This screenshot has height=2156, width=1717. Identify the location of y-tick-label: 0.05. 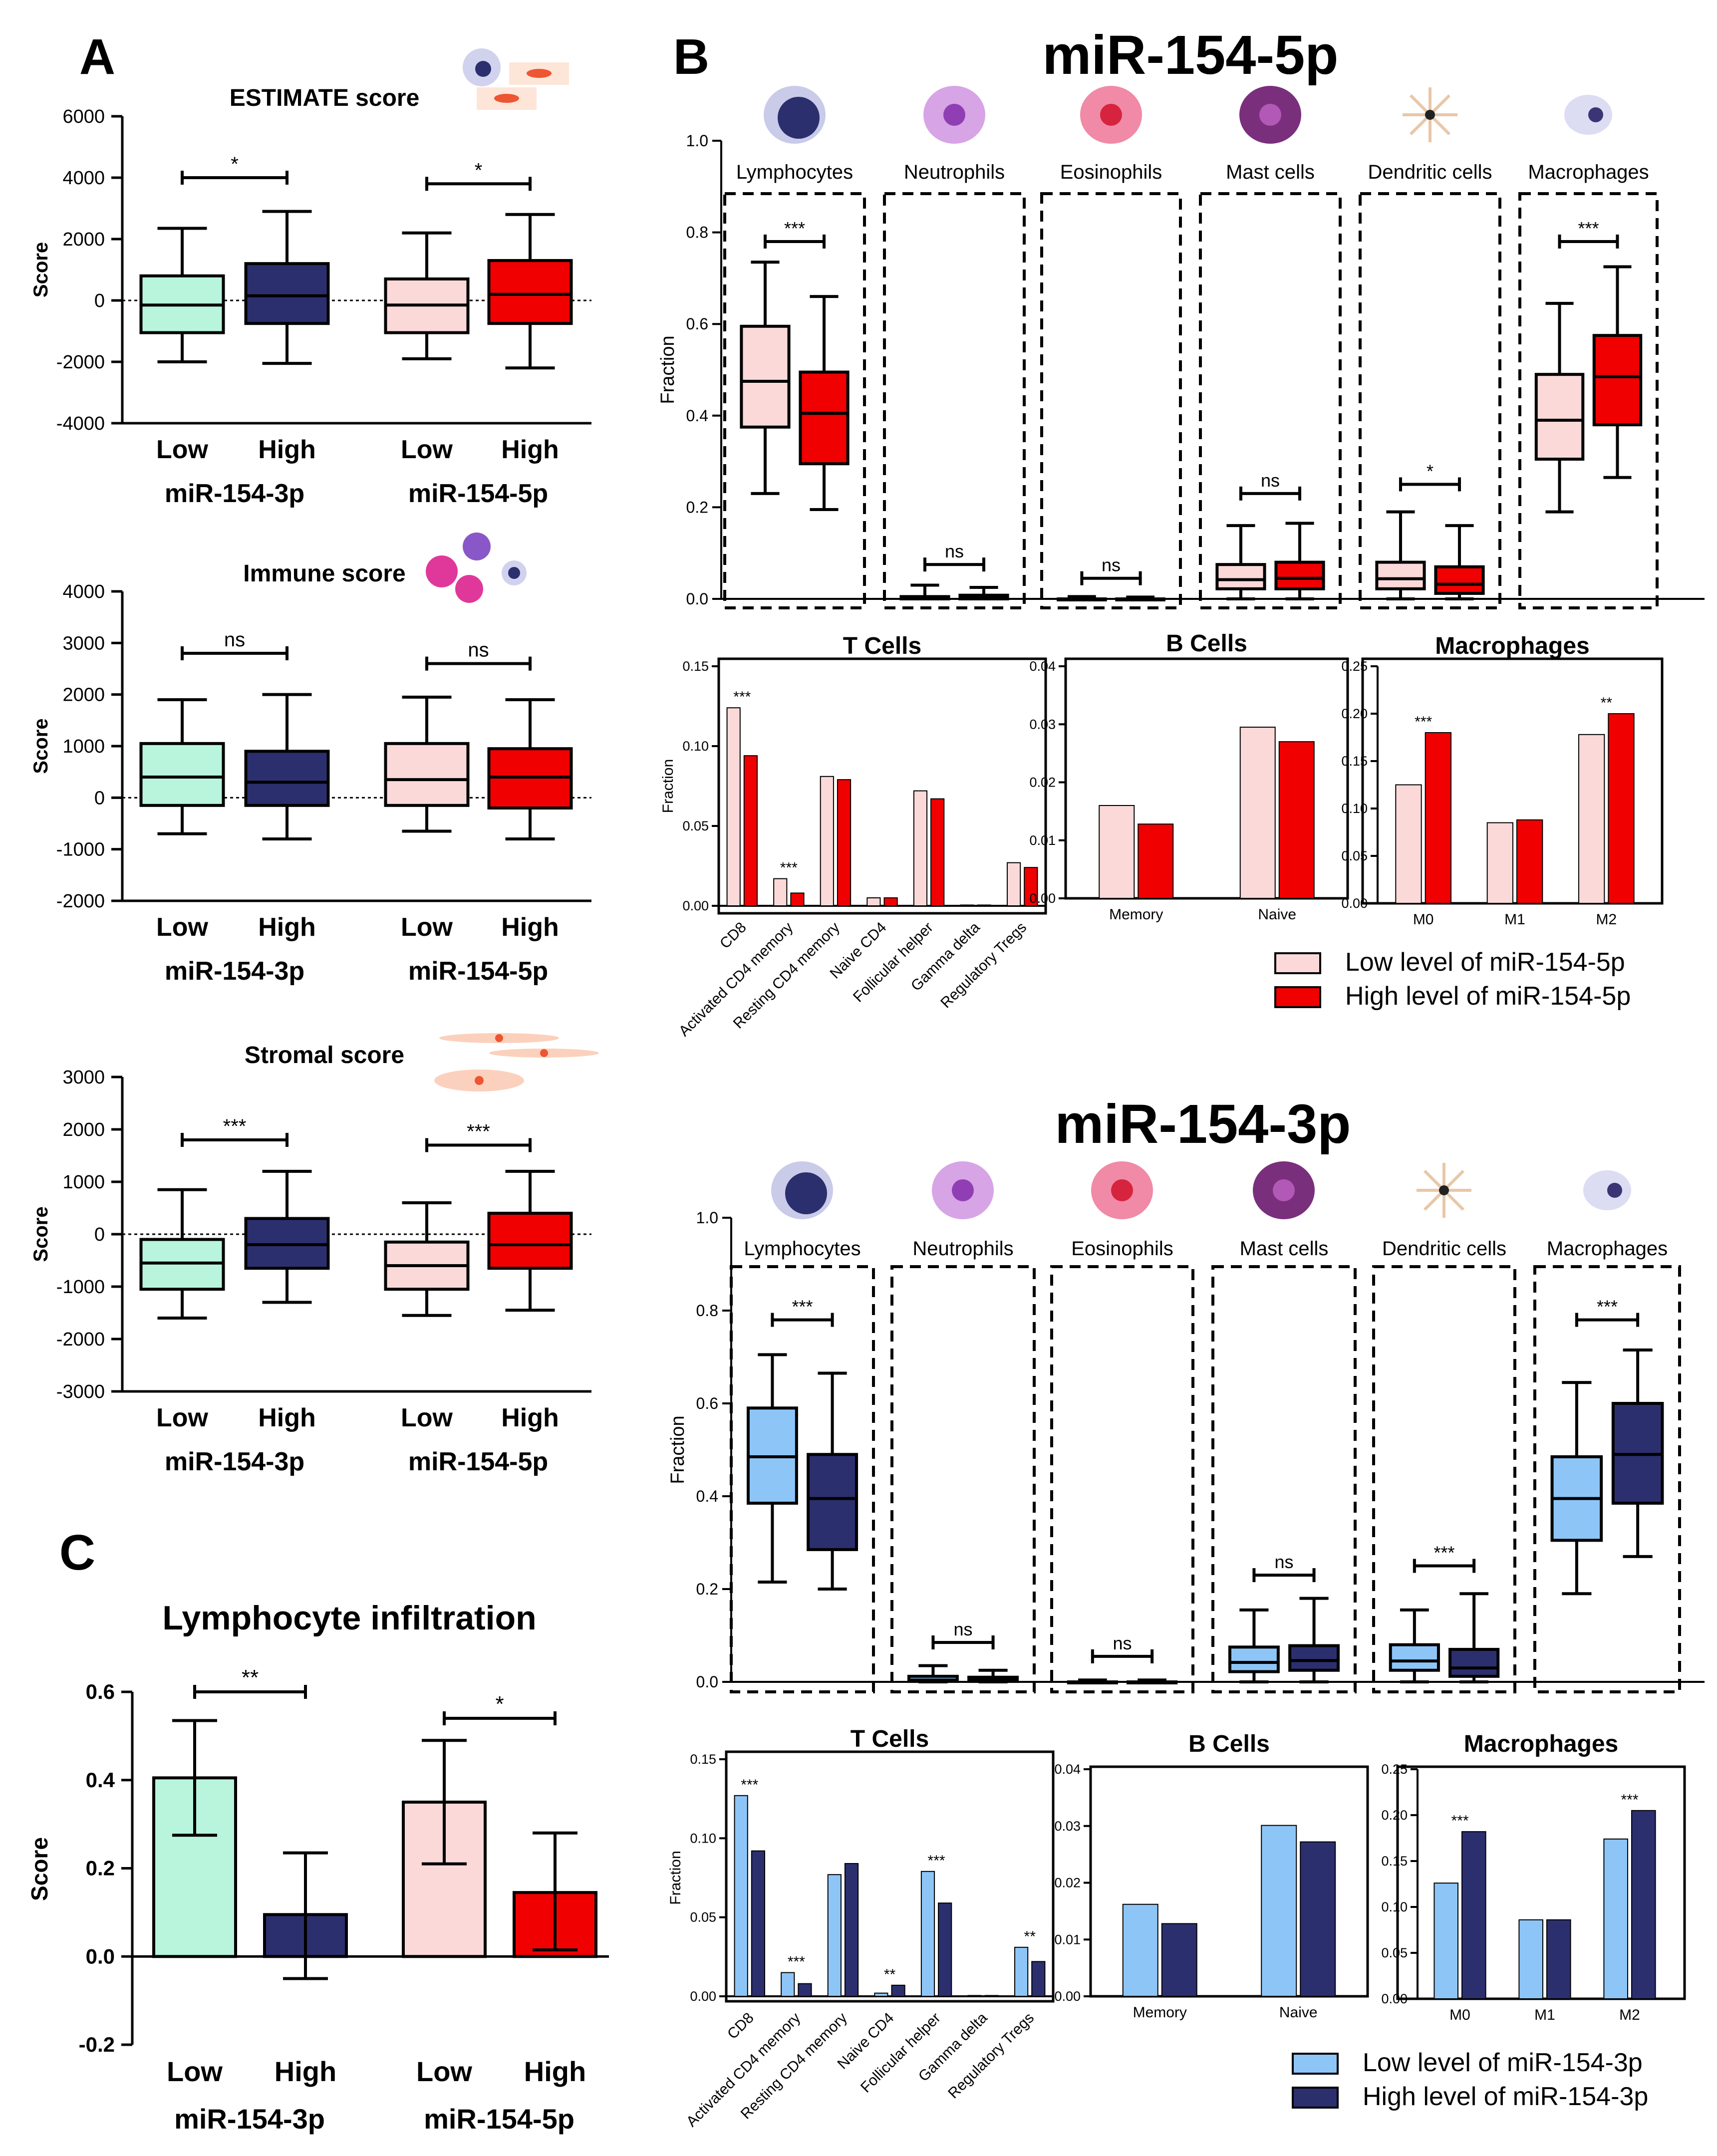
(695, 825).